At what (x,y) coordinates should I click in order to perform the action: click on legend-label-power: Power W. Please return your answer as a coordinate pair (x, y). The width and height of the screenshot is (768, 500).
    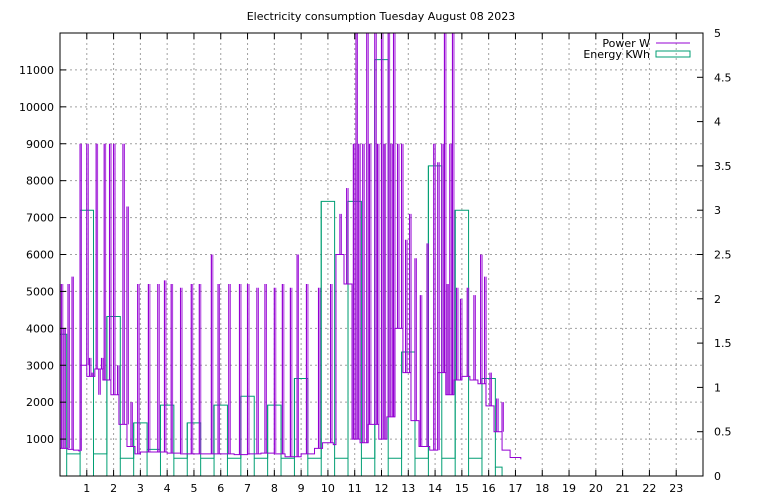
    Looking at the image, I should click on (626, 43).